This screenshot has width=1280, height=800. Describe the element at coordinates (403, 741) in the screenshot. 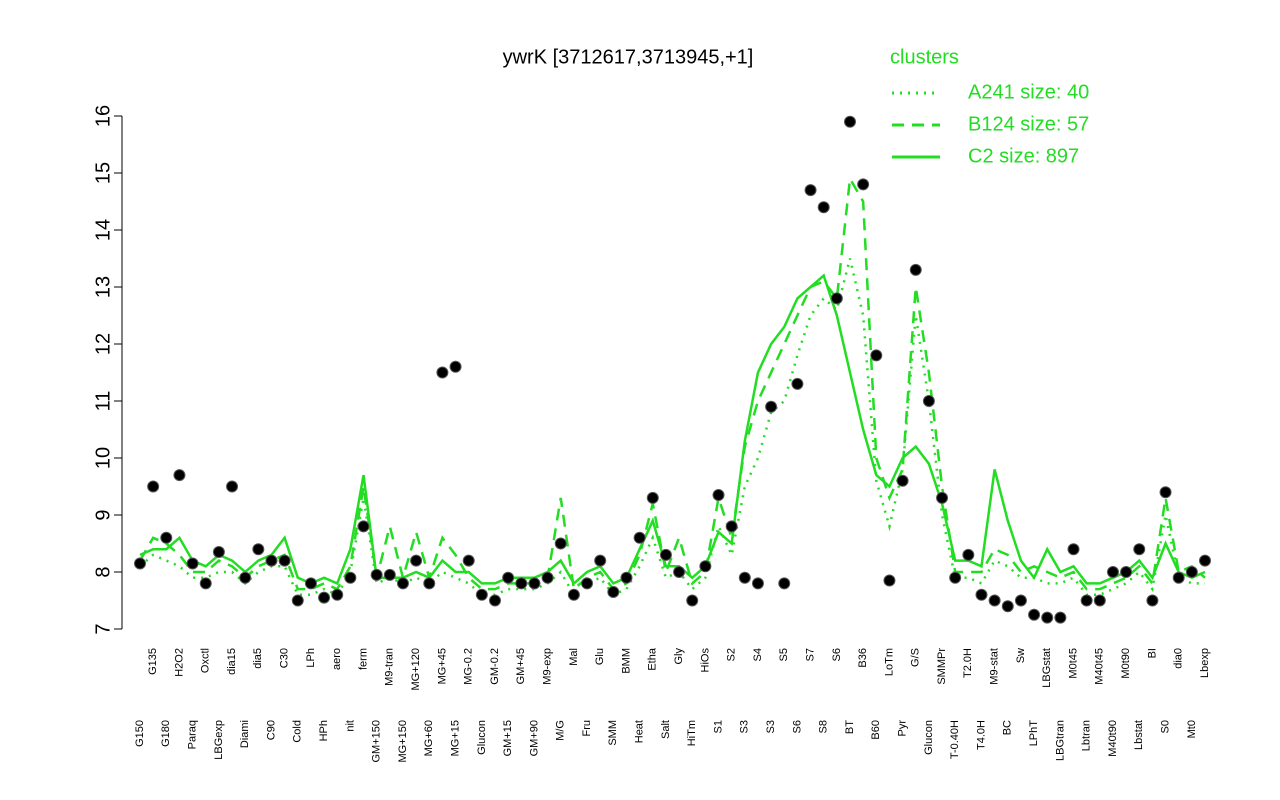

I see `x-tick-label: MG+150` at that location.